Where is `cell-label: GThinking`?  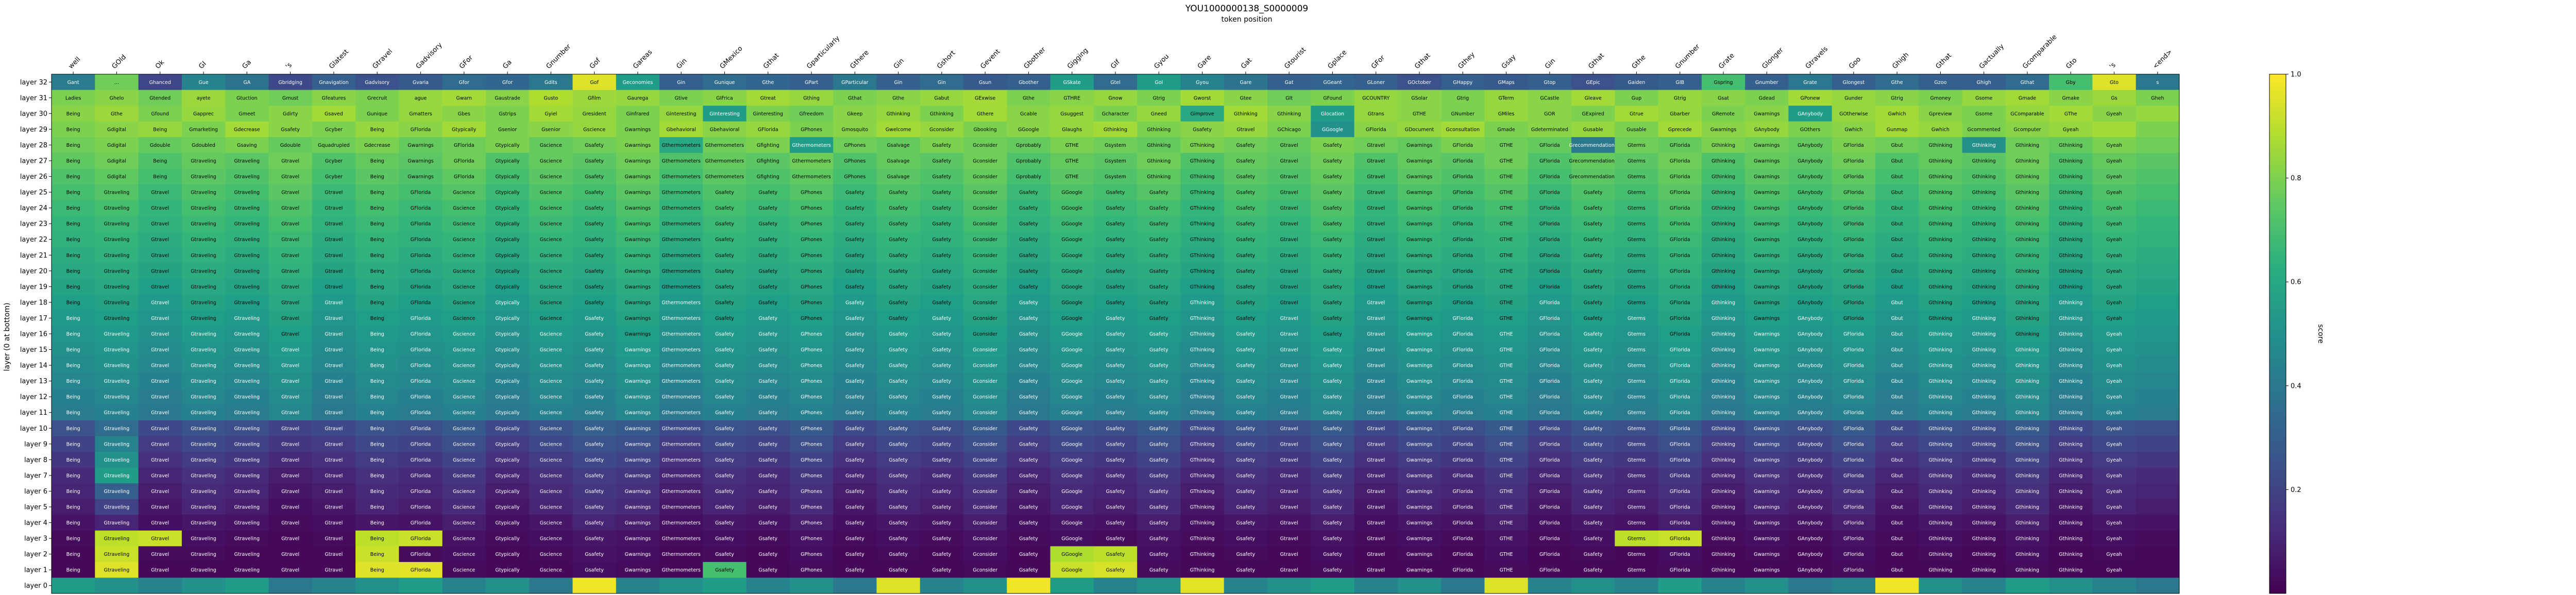 cell-label: GThinking is located at coordinates (1202, 413).